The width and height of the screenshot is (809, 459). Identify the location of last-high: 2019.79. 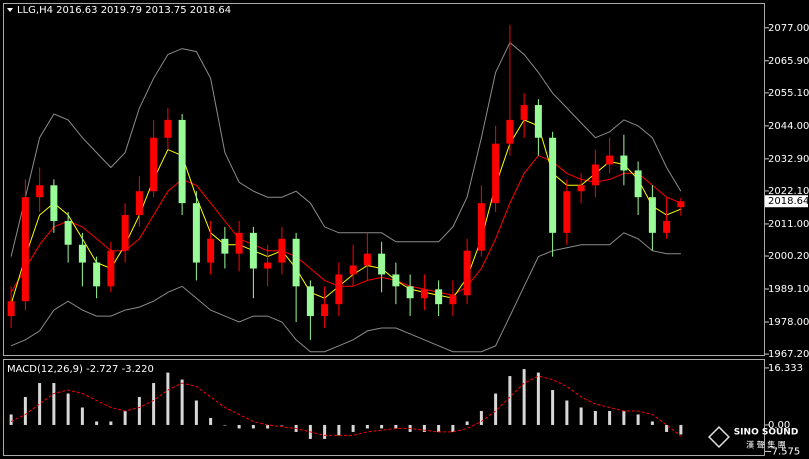
(121, 10).